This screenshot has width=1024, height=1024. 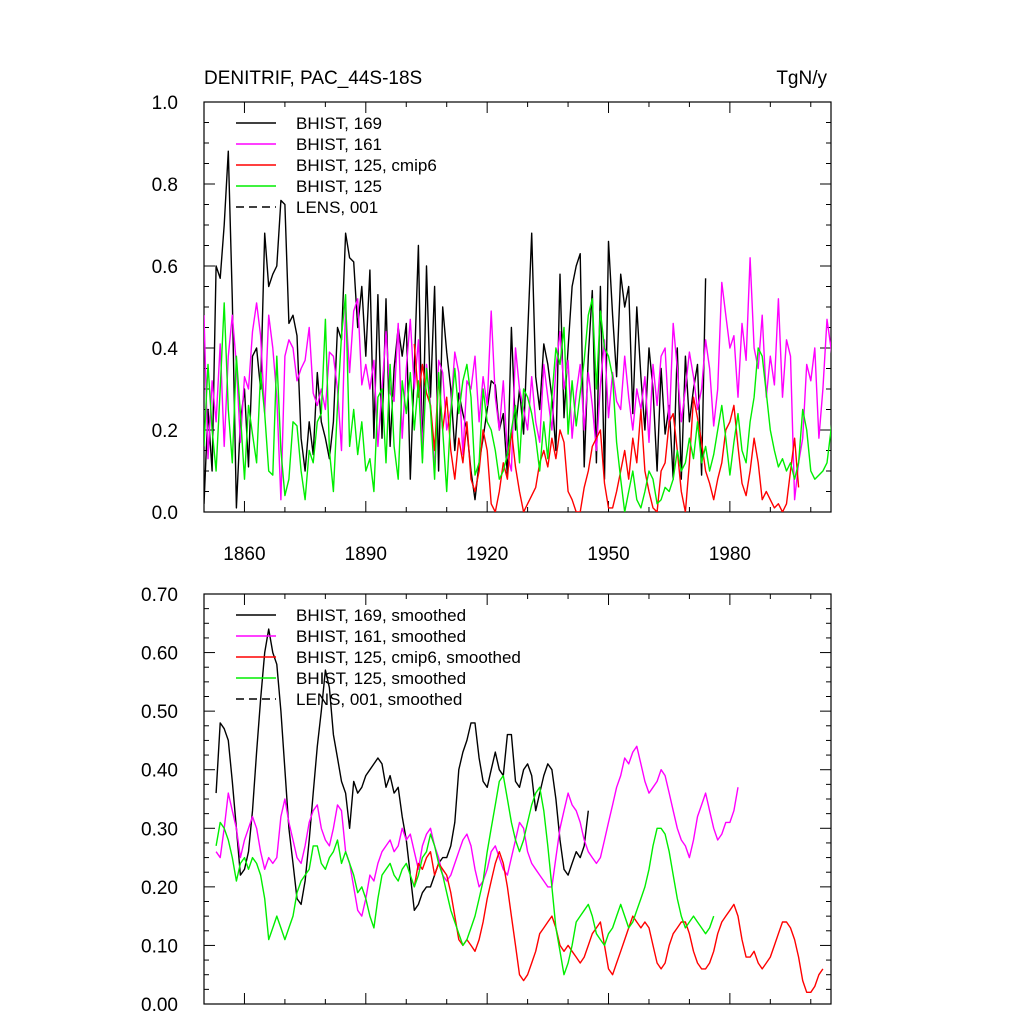 I want to click on legend-label-3: BHIST, 125, cmip6, so click(x=366, y=165).